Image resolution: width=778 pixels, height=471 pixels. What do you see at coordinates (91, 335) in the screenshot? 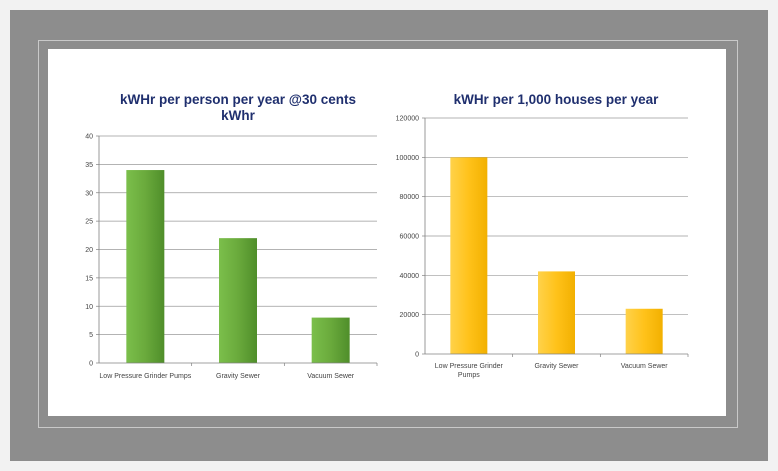
I see `y-tick-label: 5` at bounding box center [91, 335].